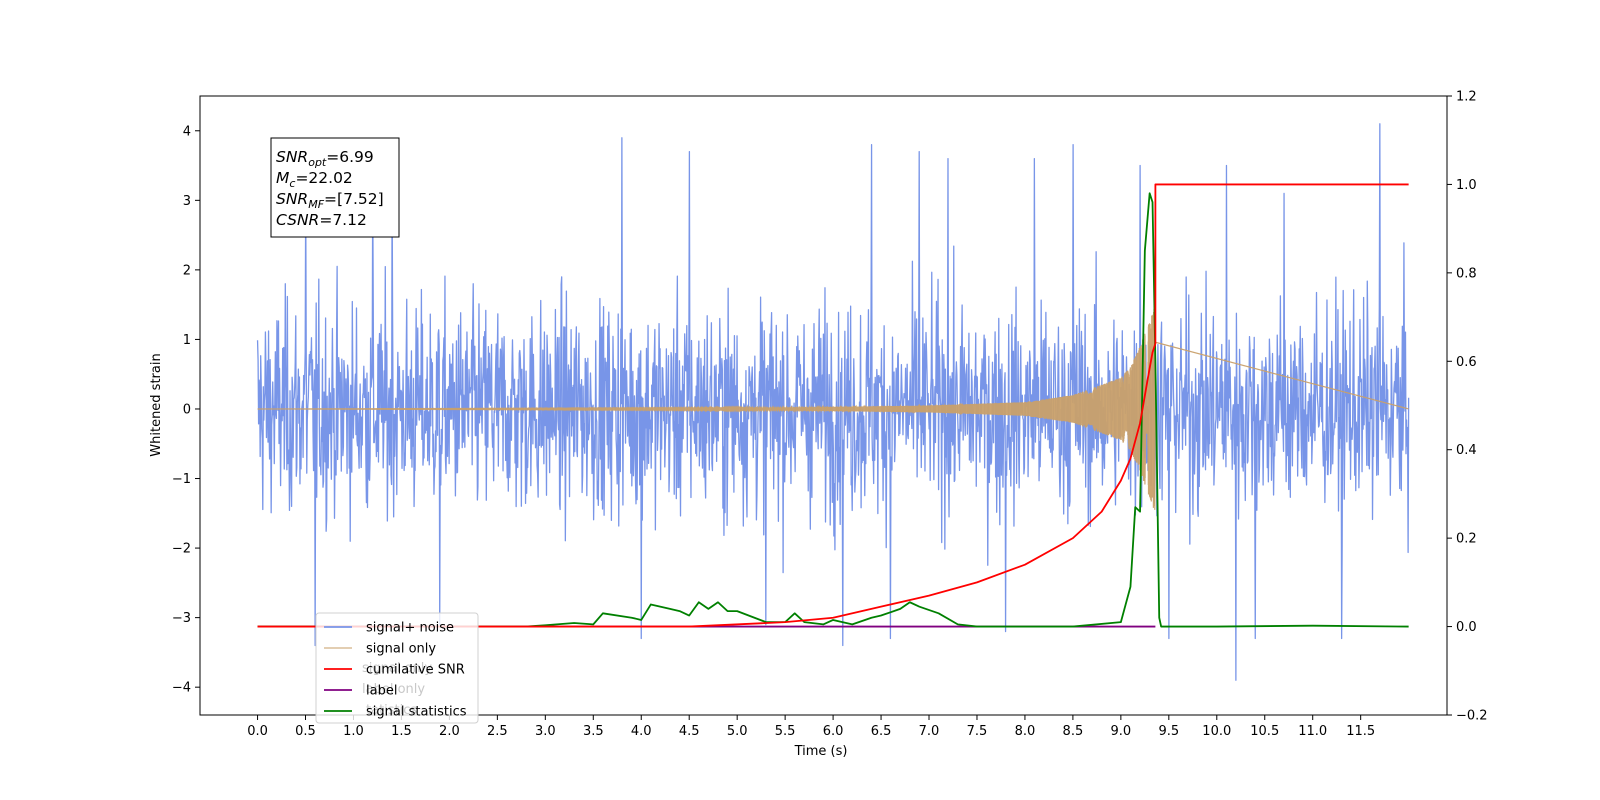 This screenshot has height=800, width=1600. What do you see at coordinates (1073, 731) in the screenshot?
I see `x-tick-label: 8.5` at bounding box center [1073, 731].